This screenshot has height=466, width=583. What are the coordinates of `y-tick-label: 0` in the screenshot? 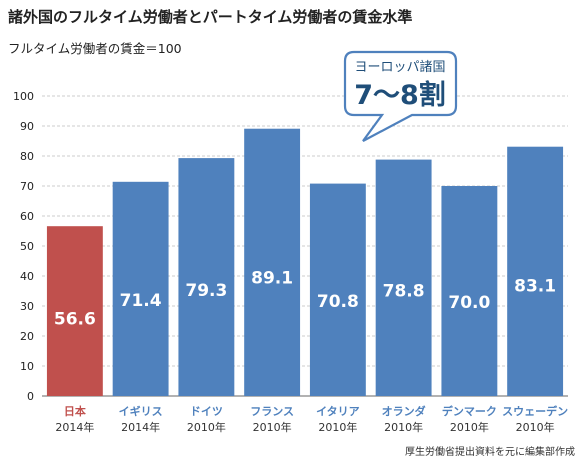 It's located at (30, 396).